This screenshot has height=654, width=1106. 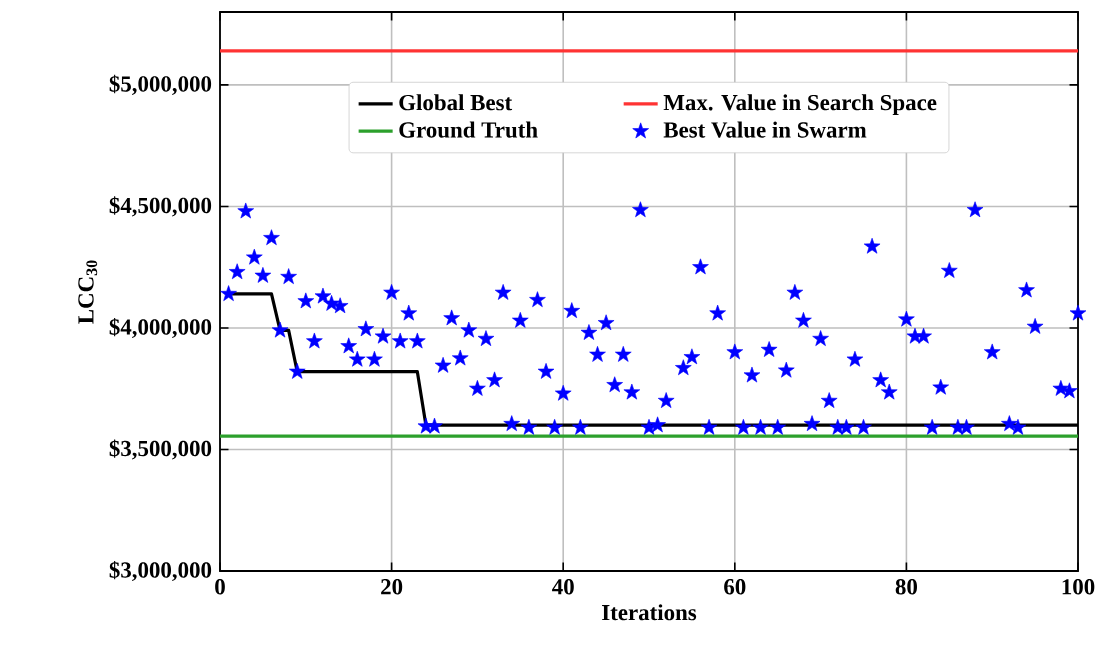 What do you see at coordinates (735, 587) in the screenshot?
I see `x-tick-label: 60` at bounding box center [735, 587].